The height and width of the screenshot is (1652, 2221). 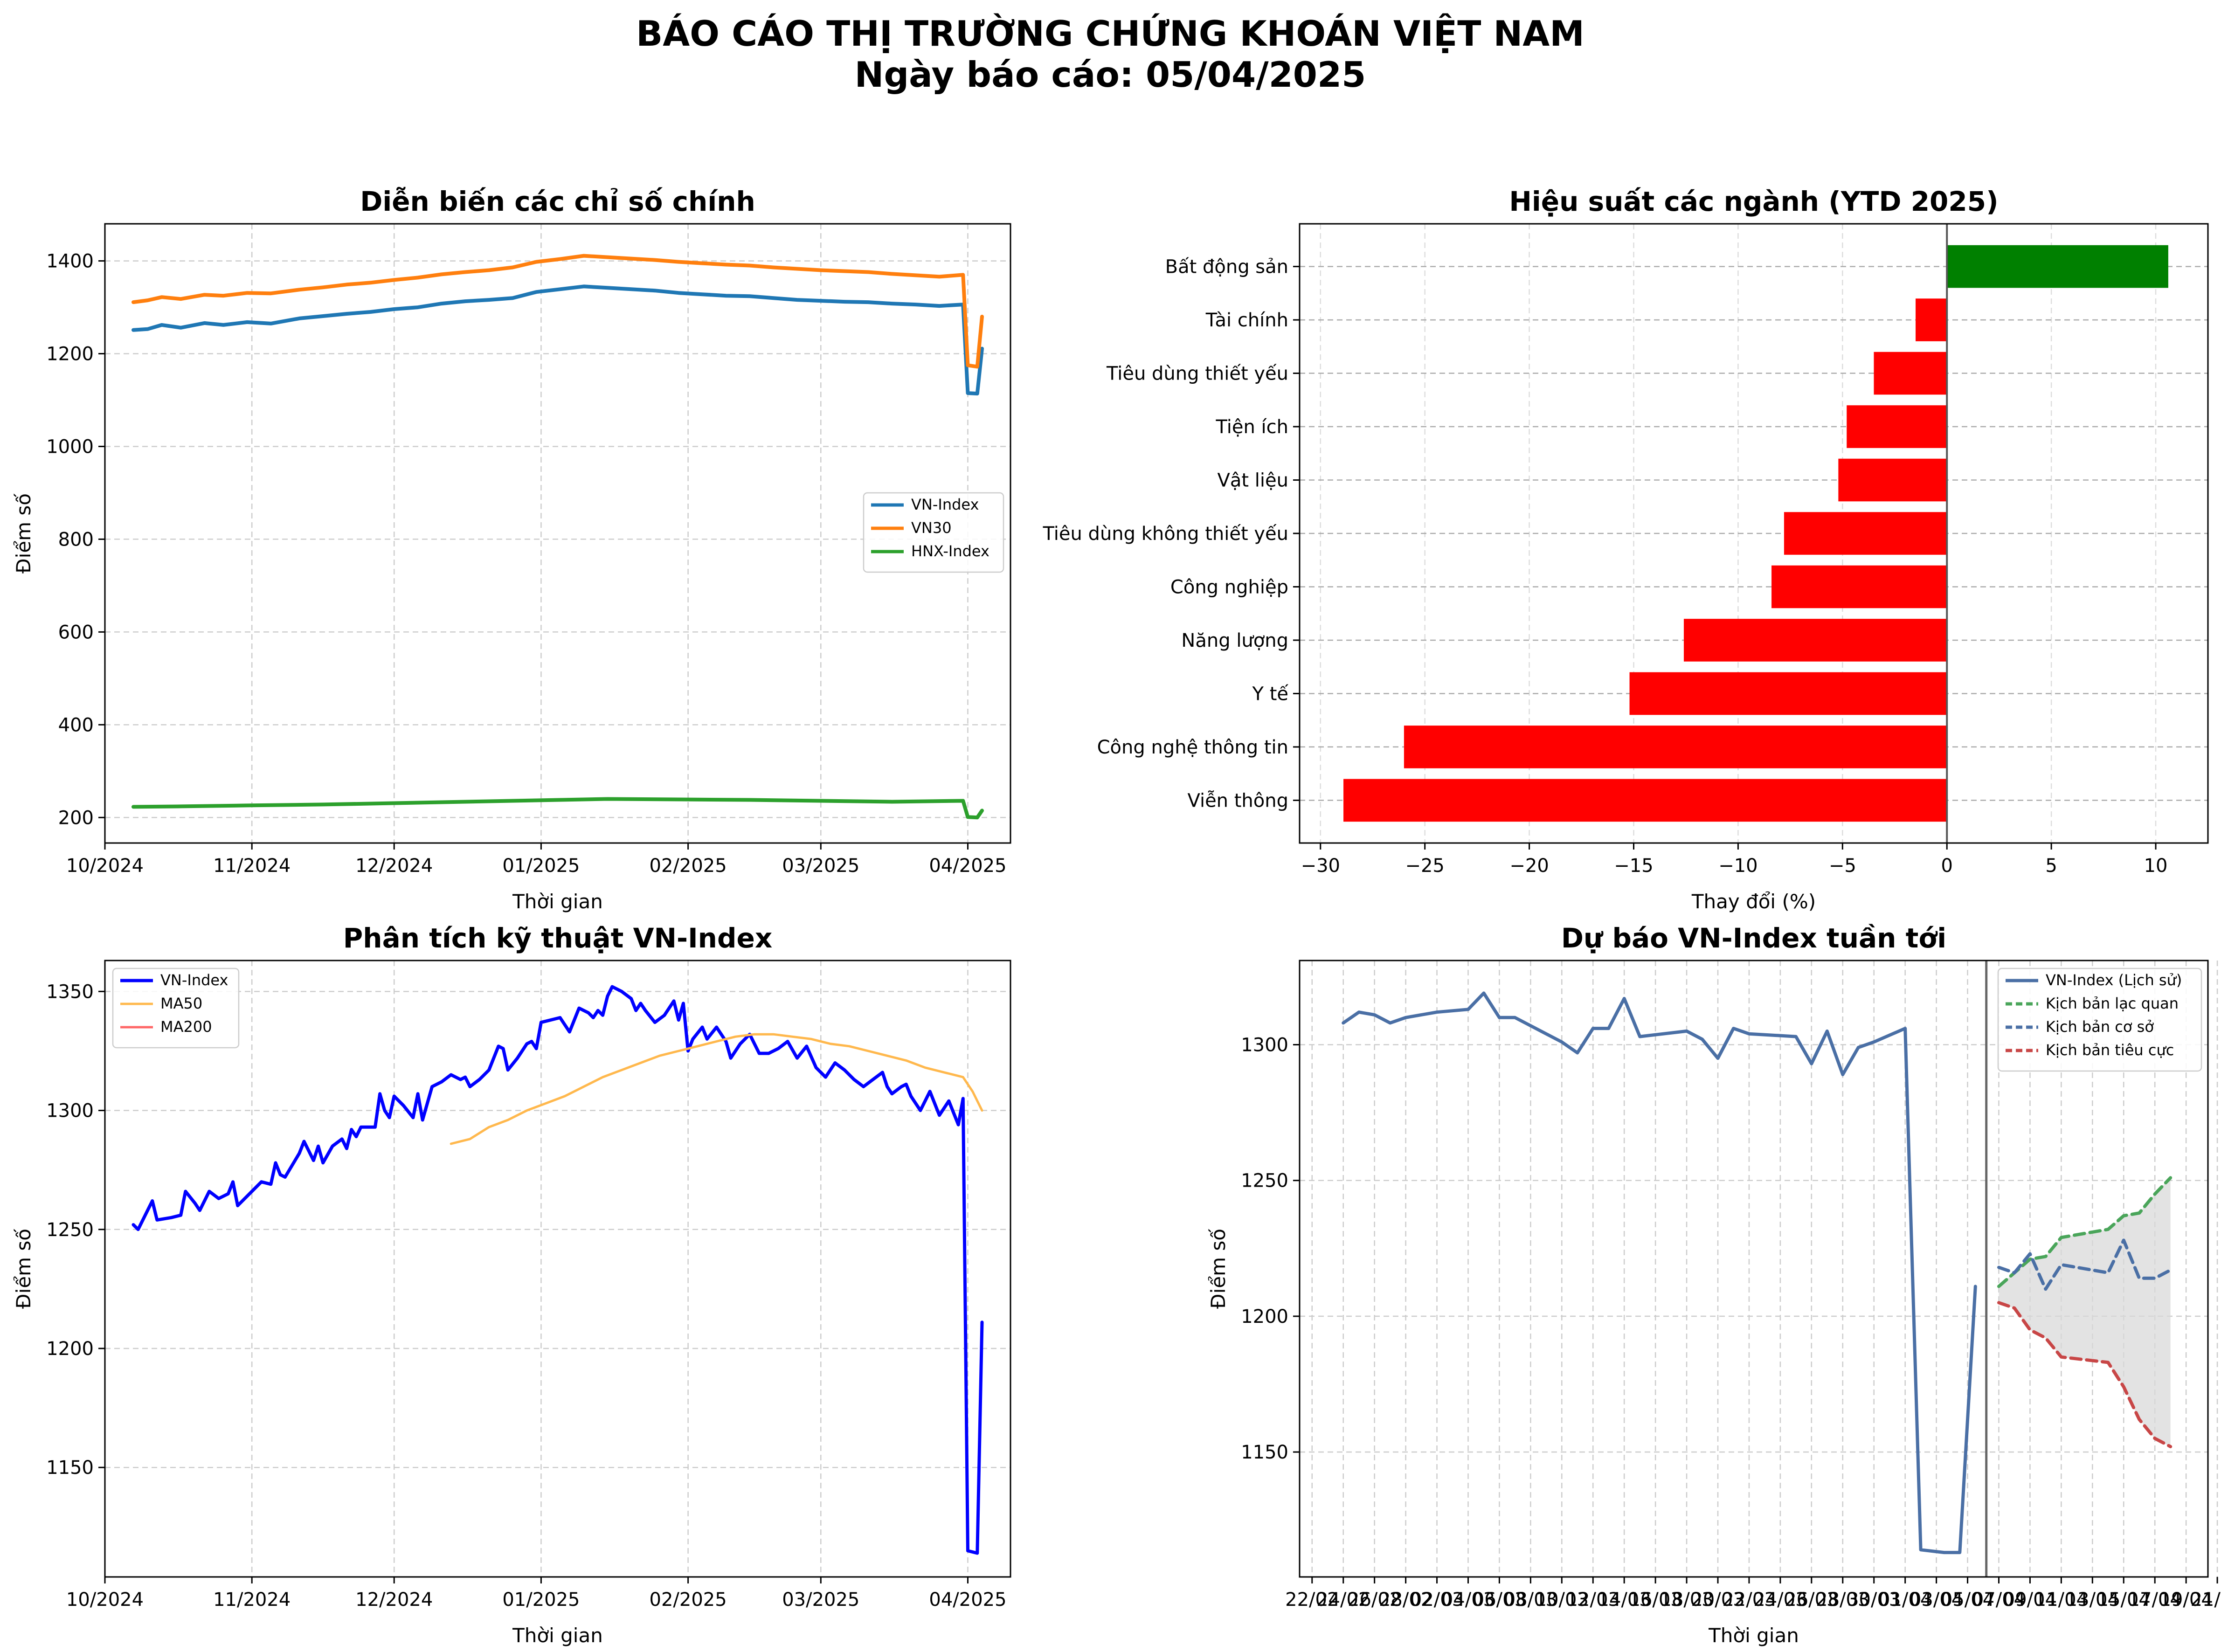 I want to click on x-axis-label: Thay đổi (%), so click(x=1753, y=901).